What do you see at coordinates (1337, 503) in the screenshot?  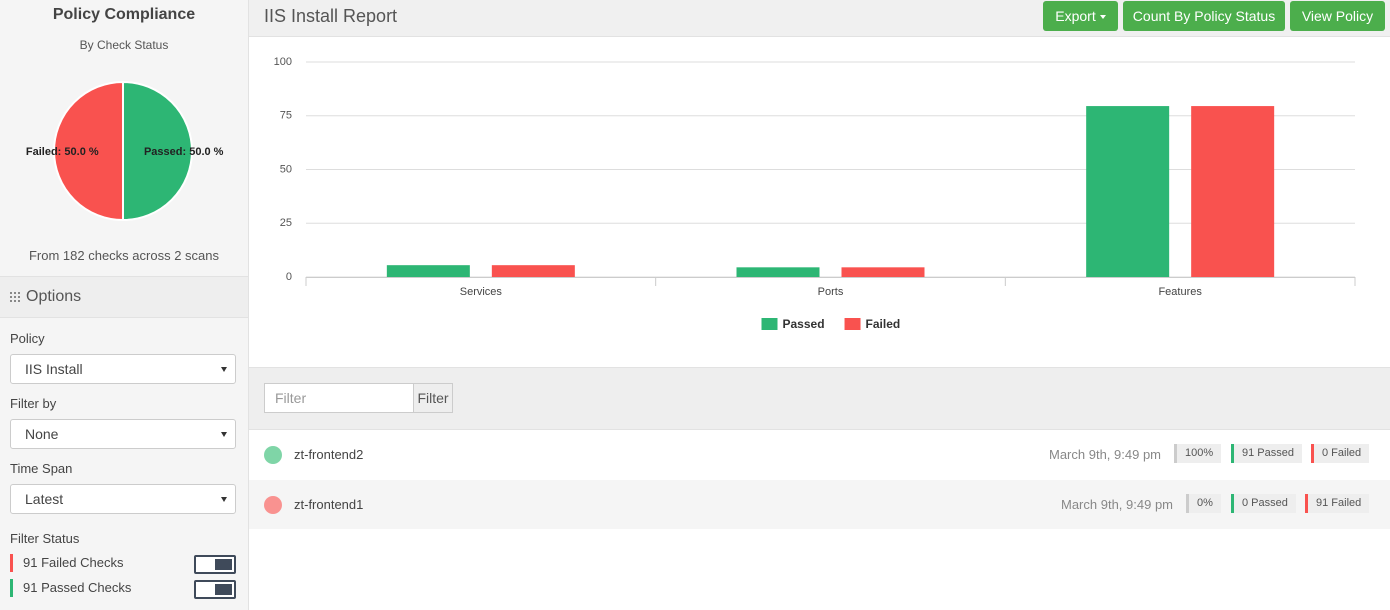 I see `failed-badge: 91 Failed` at bounding box center [1337, 503].